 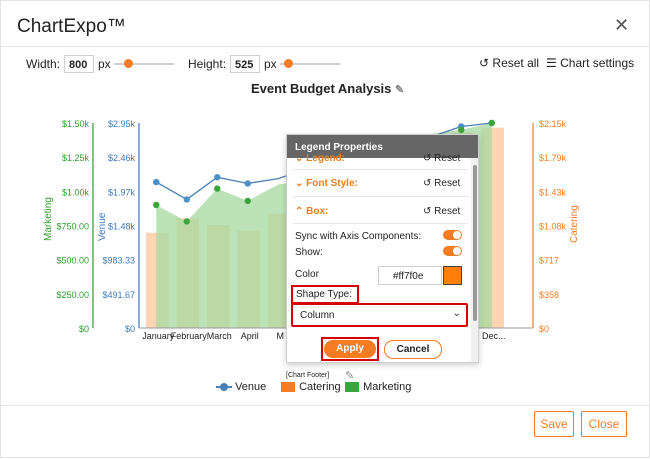 What do you see at coordinates (219, 336) in the screenshot?
I see `x-tick-label: March` at bounding box center [219, 336].